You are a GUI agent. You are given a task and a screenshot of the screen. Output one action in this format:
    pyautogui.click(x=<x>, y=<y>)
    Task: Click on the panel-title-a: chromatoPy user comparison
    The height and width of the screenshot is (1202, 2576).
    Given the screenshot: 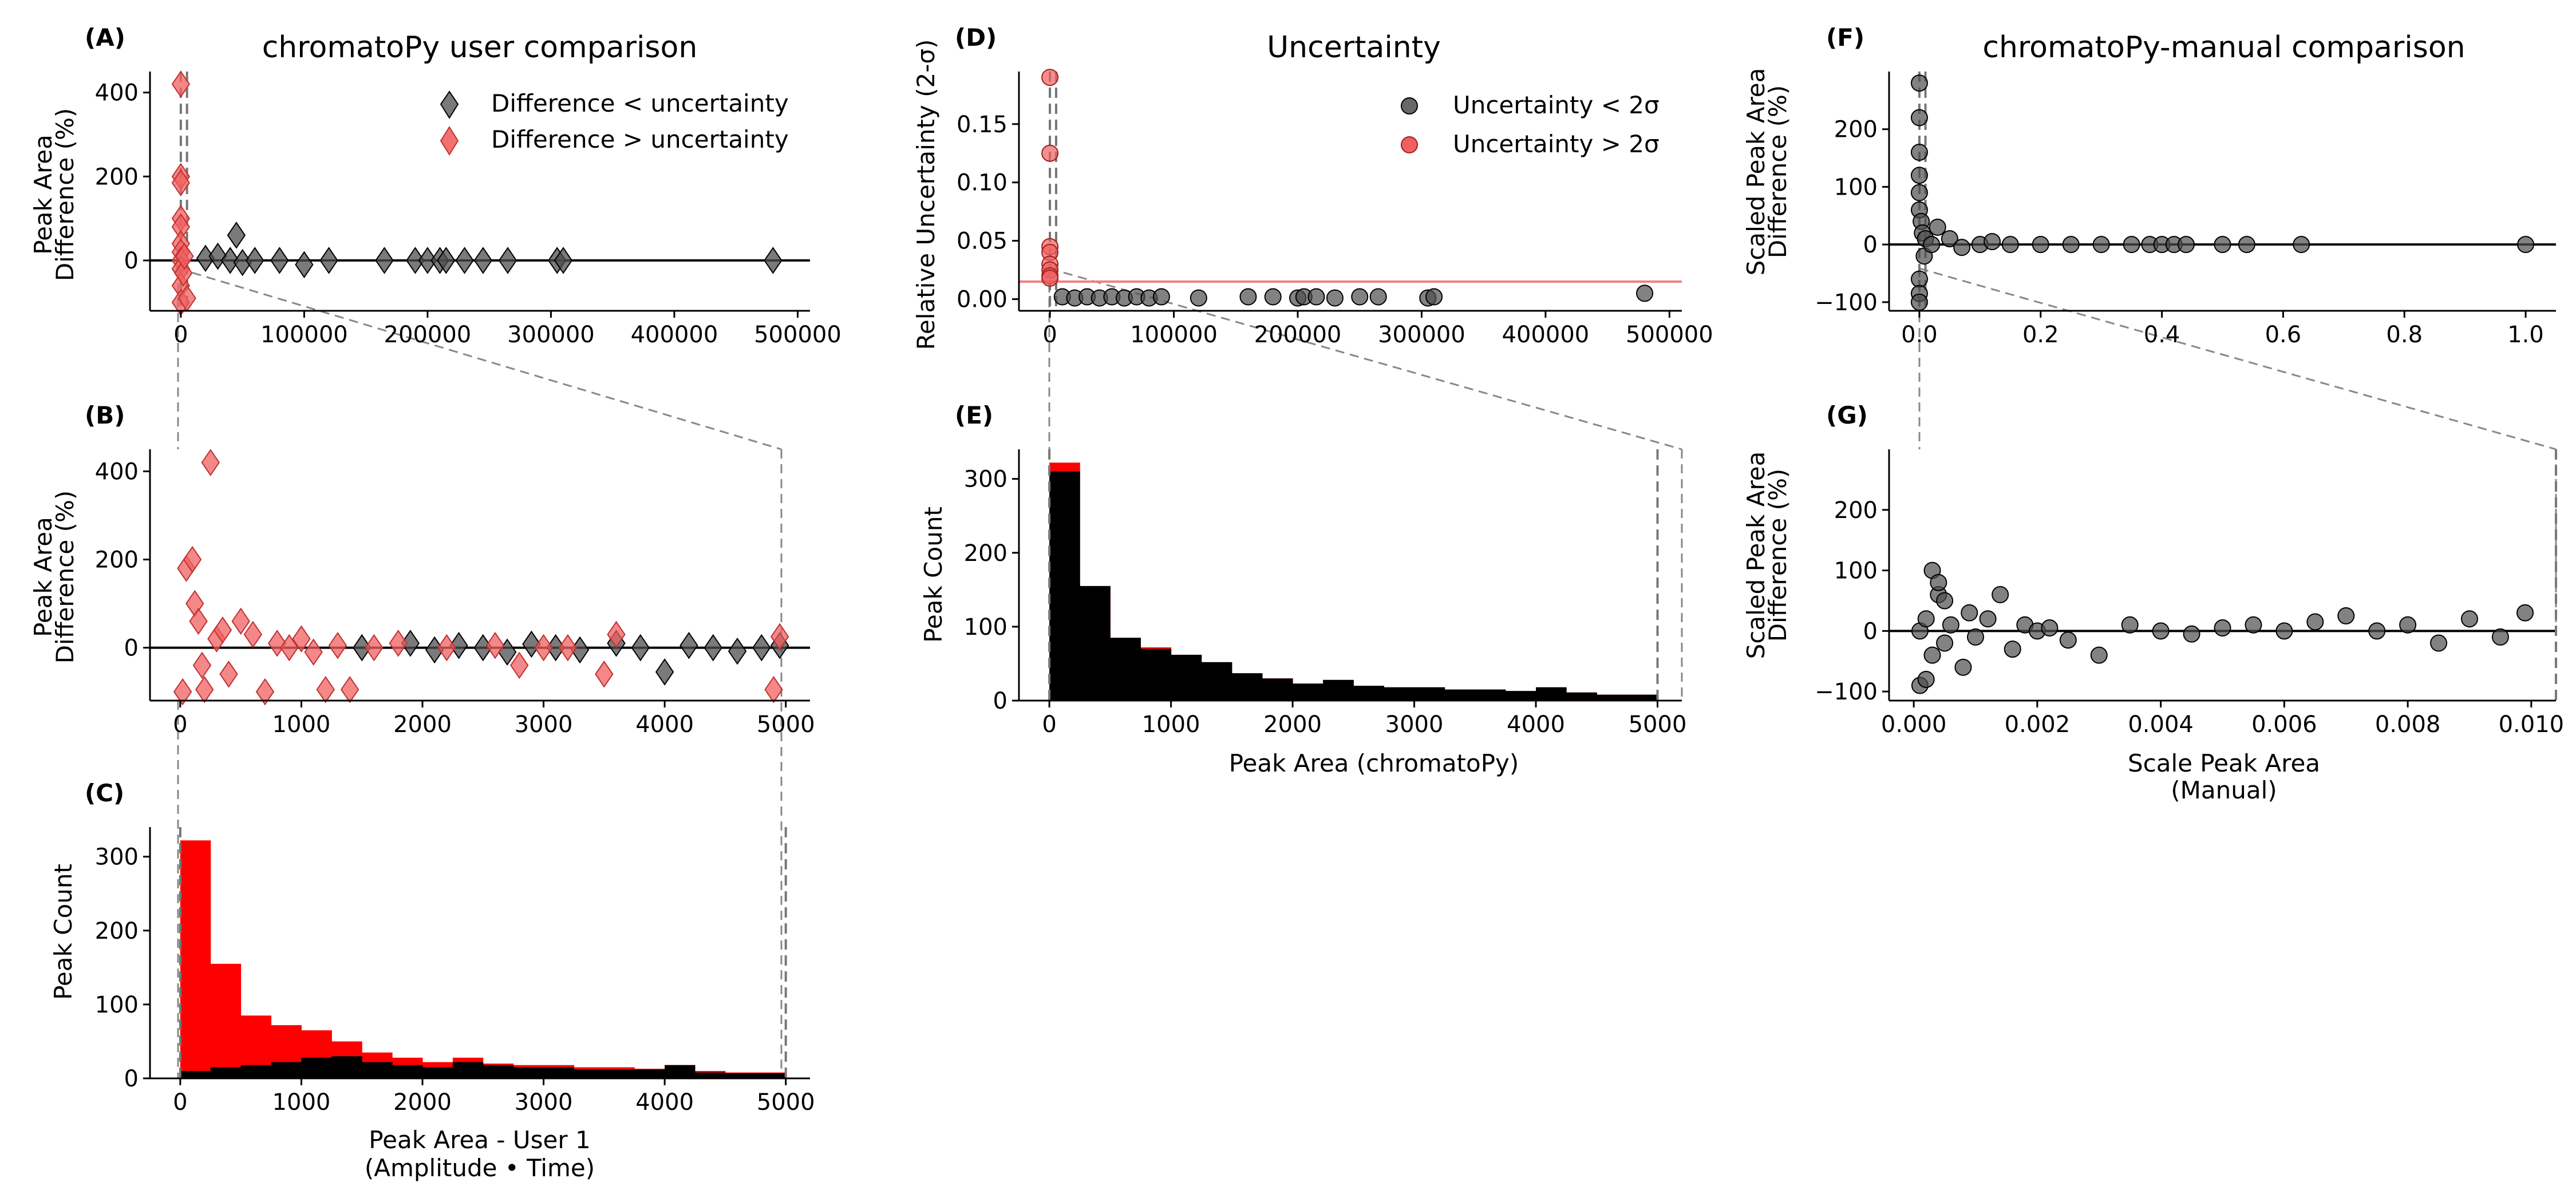 What is the action you would take?
    pyautogui.click(x=480, y=48)
    